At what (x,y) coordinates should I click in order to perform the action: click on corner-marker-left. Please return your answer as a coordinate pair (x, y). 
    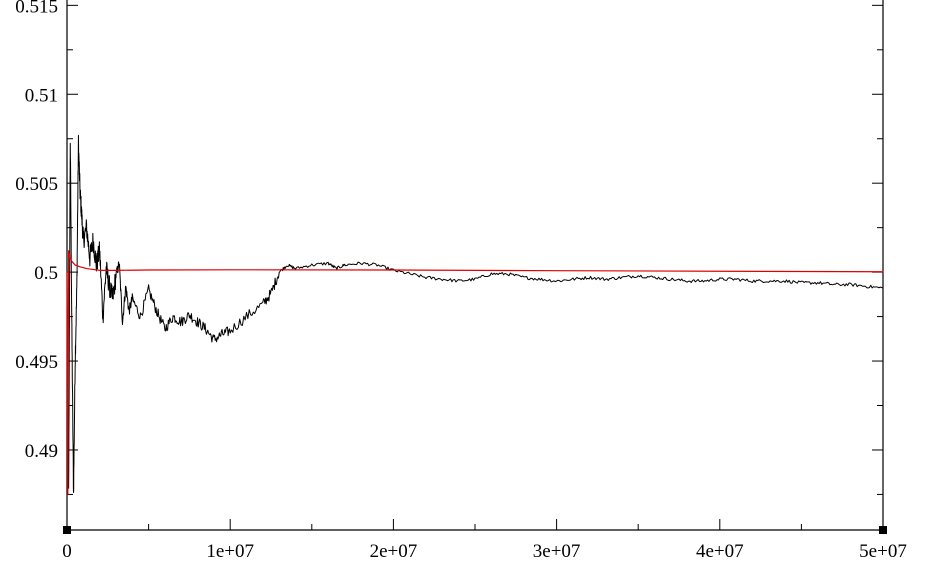
    Looking at the image, I should click on (67, 530).